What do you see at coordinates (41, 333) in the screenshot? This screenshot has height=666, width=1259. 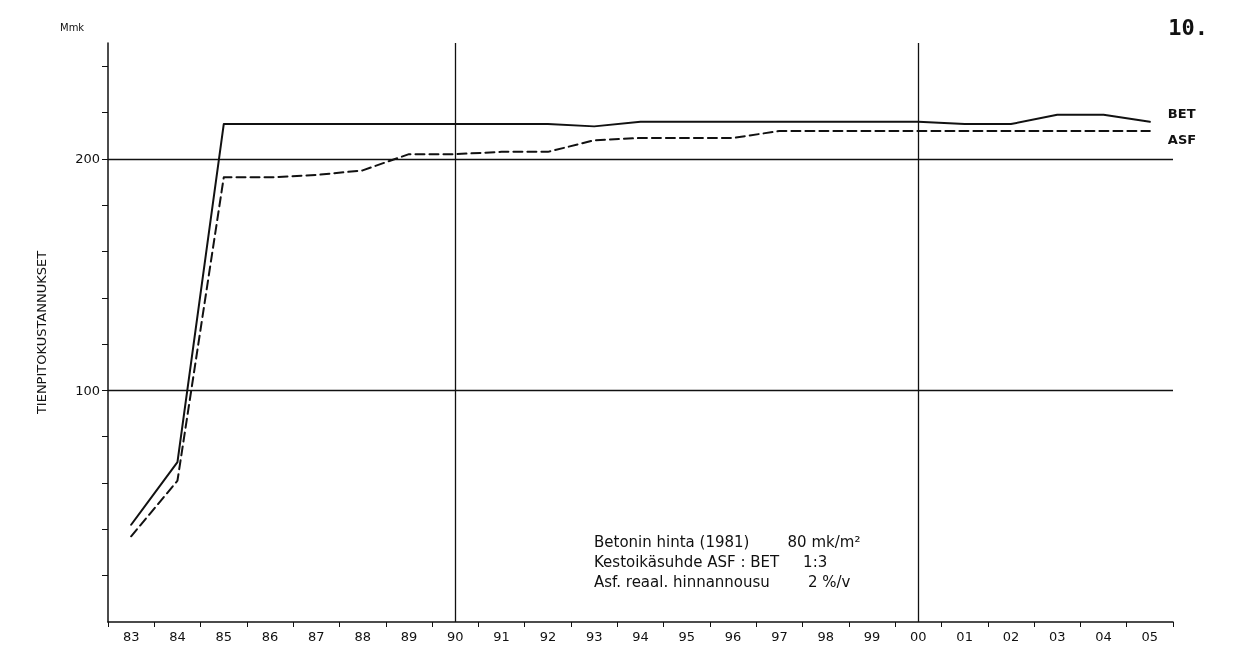 I see `y-axis-title: TIENPITOKUSTANNUKSET` at bounding box center [41, 333].